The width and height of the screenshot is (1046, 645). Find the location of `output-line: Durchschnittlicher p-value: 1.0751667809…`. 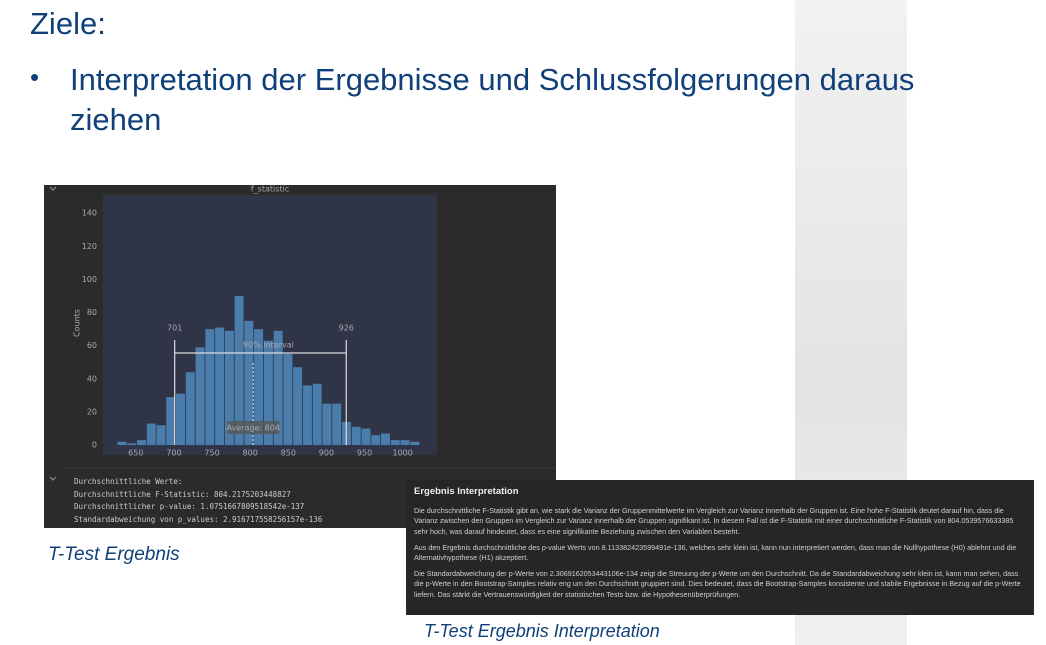

output-line: Durchschnittlicher p-value: 1.0751667809… is located at coordinates (189, 506).